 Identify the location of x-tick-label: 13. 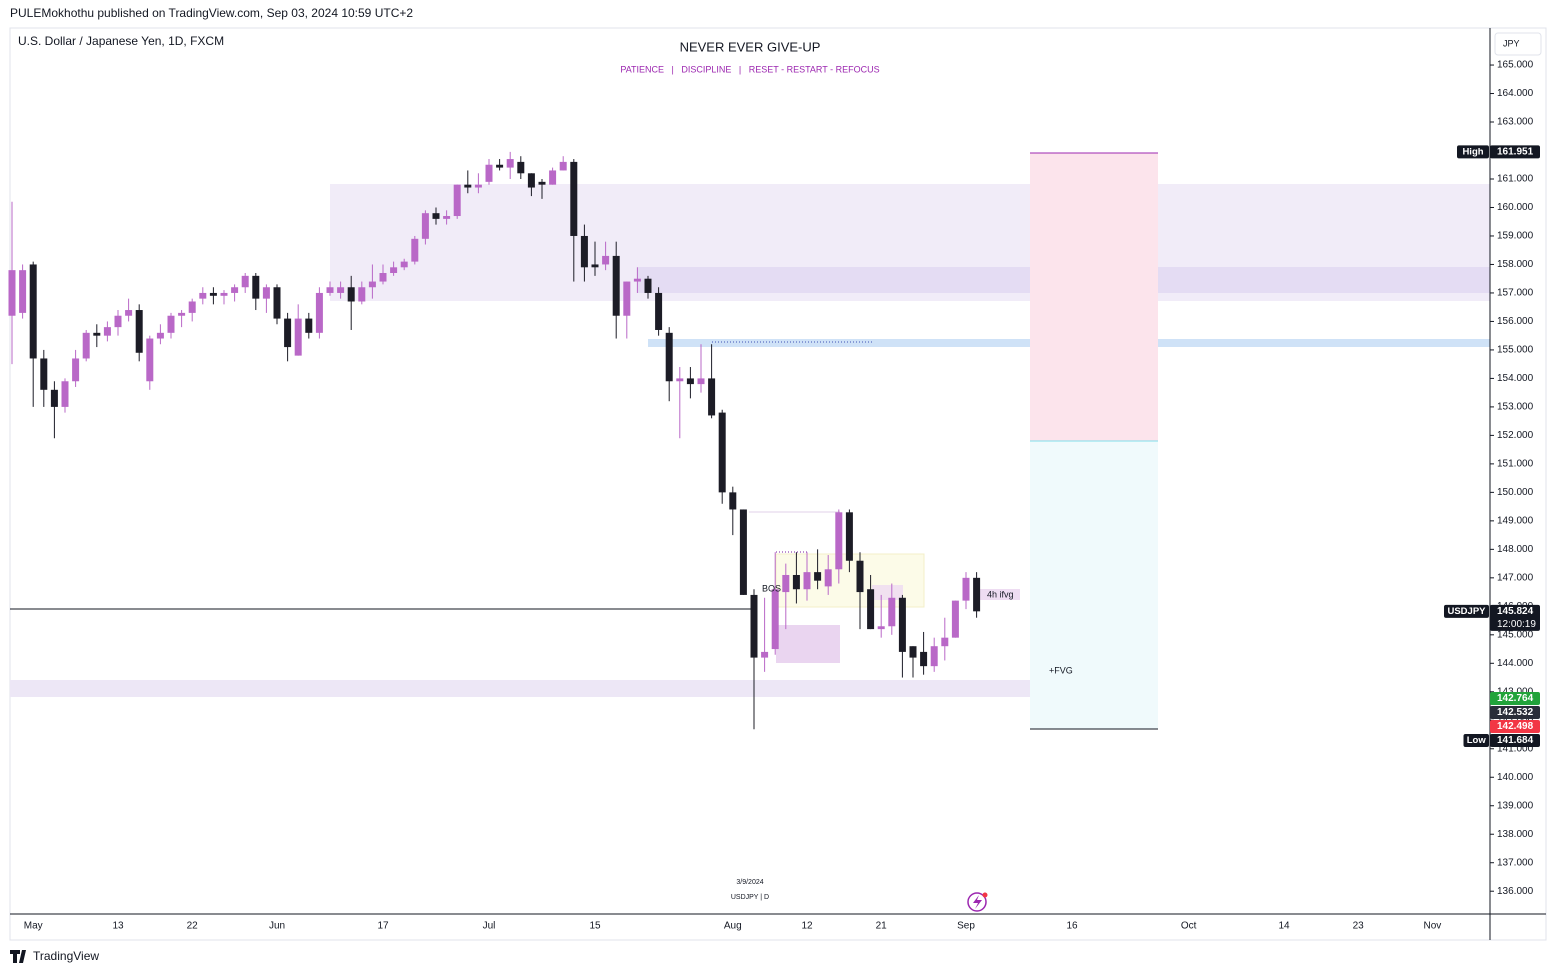
(118, 926).